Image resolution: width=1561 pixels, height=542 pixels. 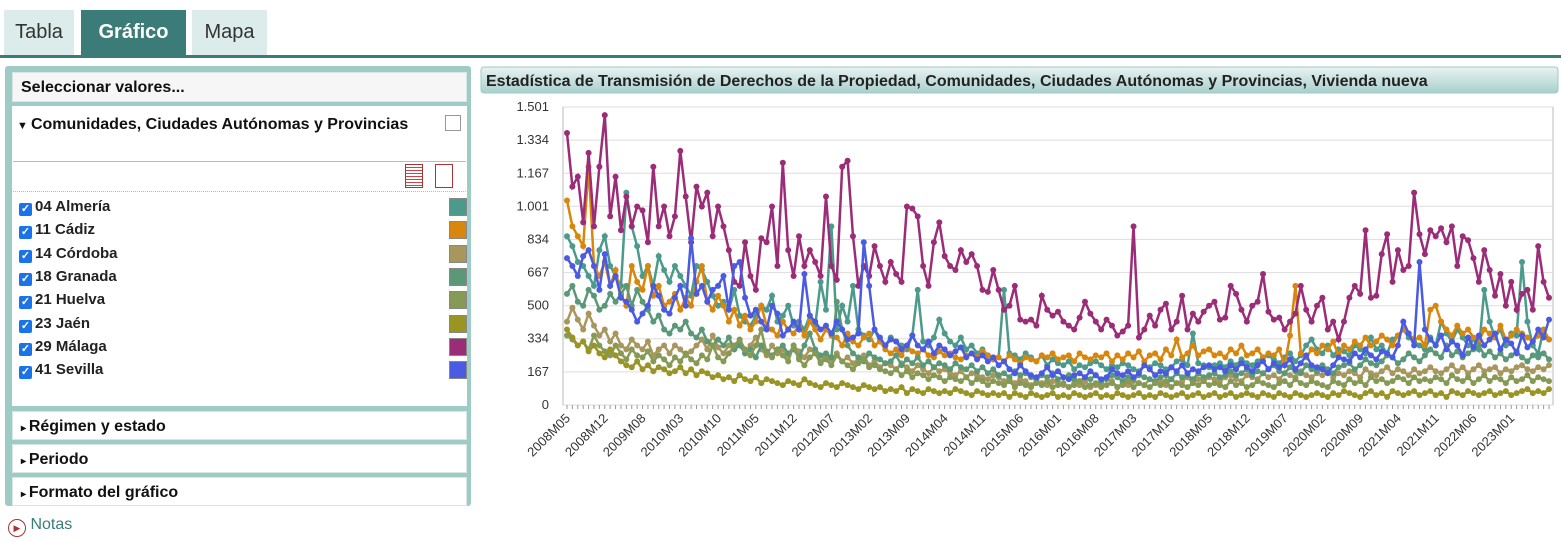 What do you see at coordinates (61, 370) in the screenshot?
I see `series-checkbox-item: ✓ 41 Sevilla` at bounding box center [61, 370].